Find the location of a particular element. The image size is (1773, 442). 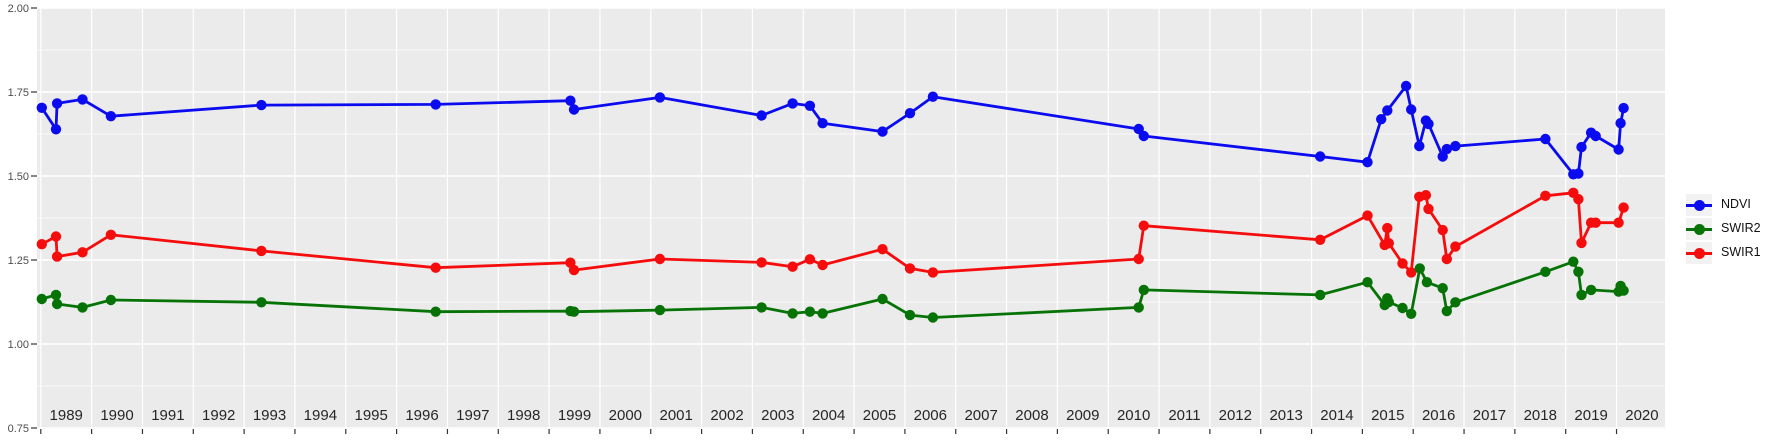

y-axis-label: 0.75 is located at coordinates (18, 429).